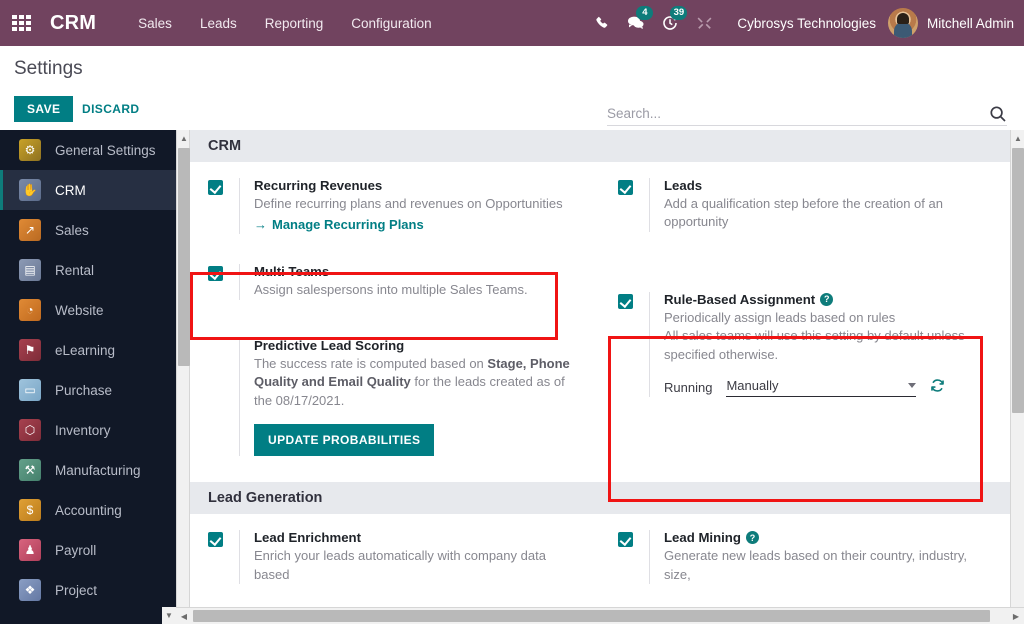 This screenshot has width=1024, height=624. I want to click on recurring-revenues-title: Recurring Revenues, so click(318, 185).